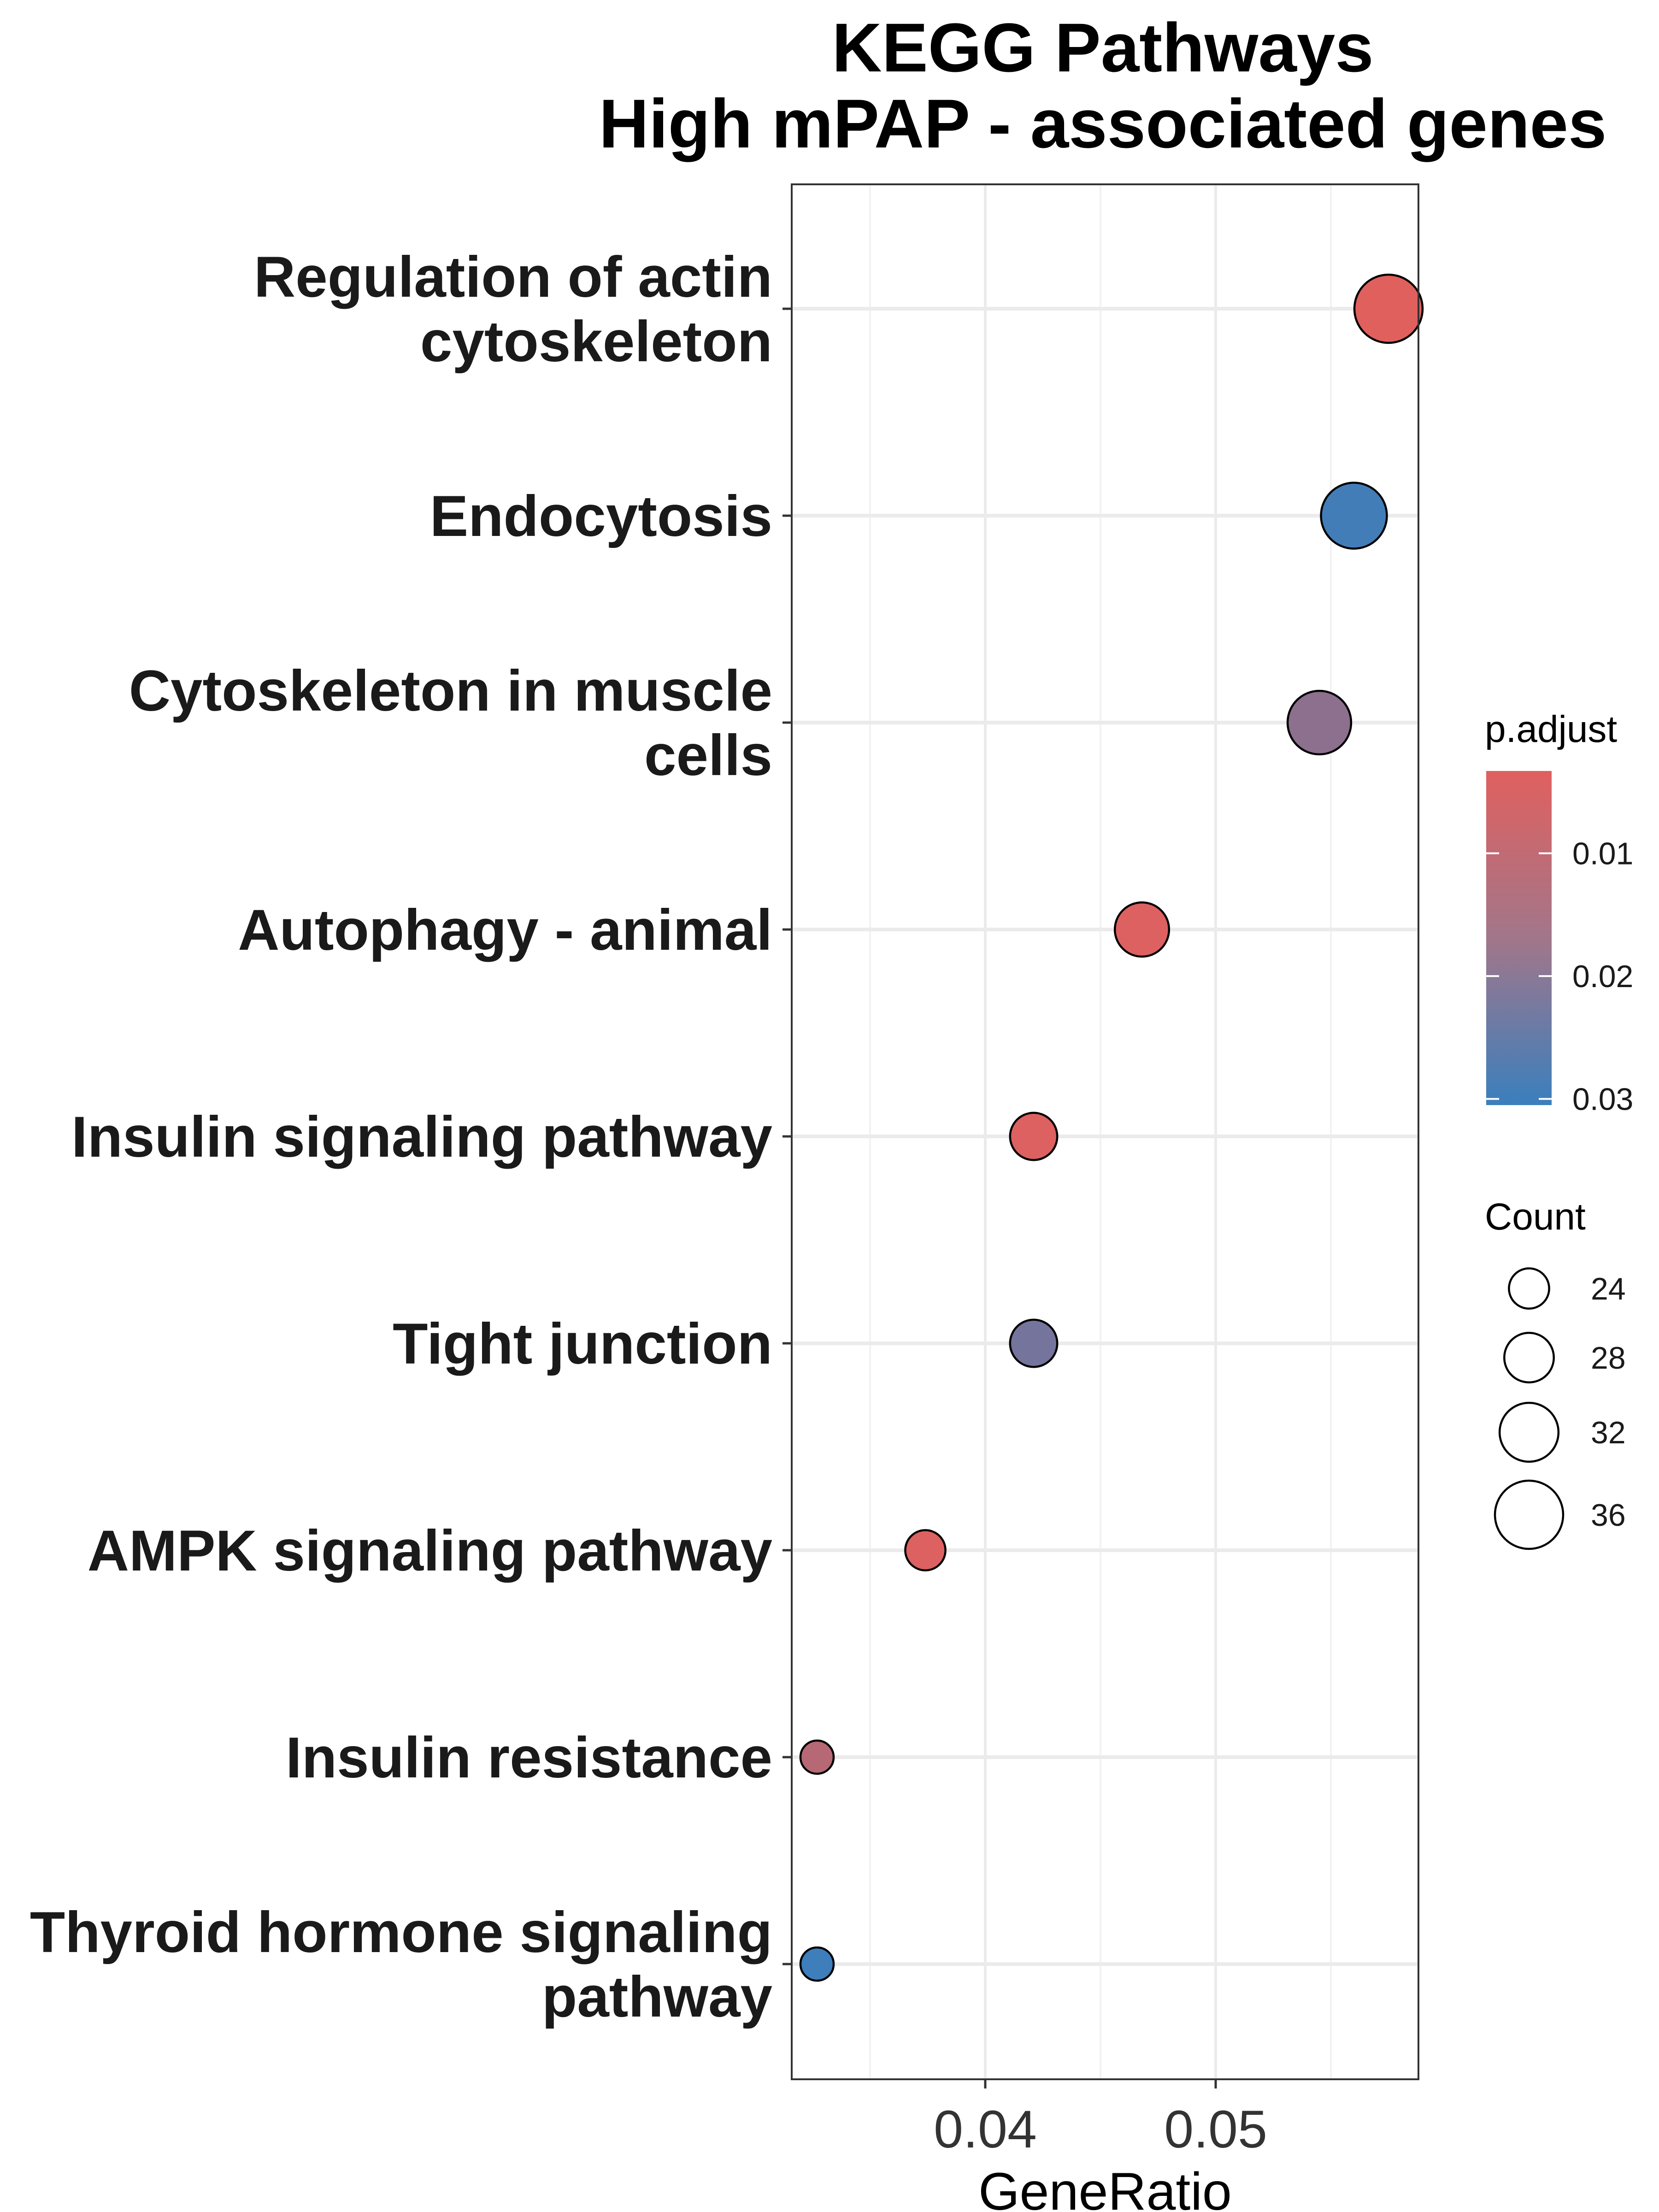 The height and width of the screenshot is (2212, 1659). I want to click on count-legend-label: 32, so click(1608, 1432).